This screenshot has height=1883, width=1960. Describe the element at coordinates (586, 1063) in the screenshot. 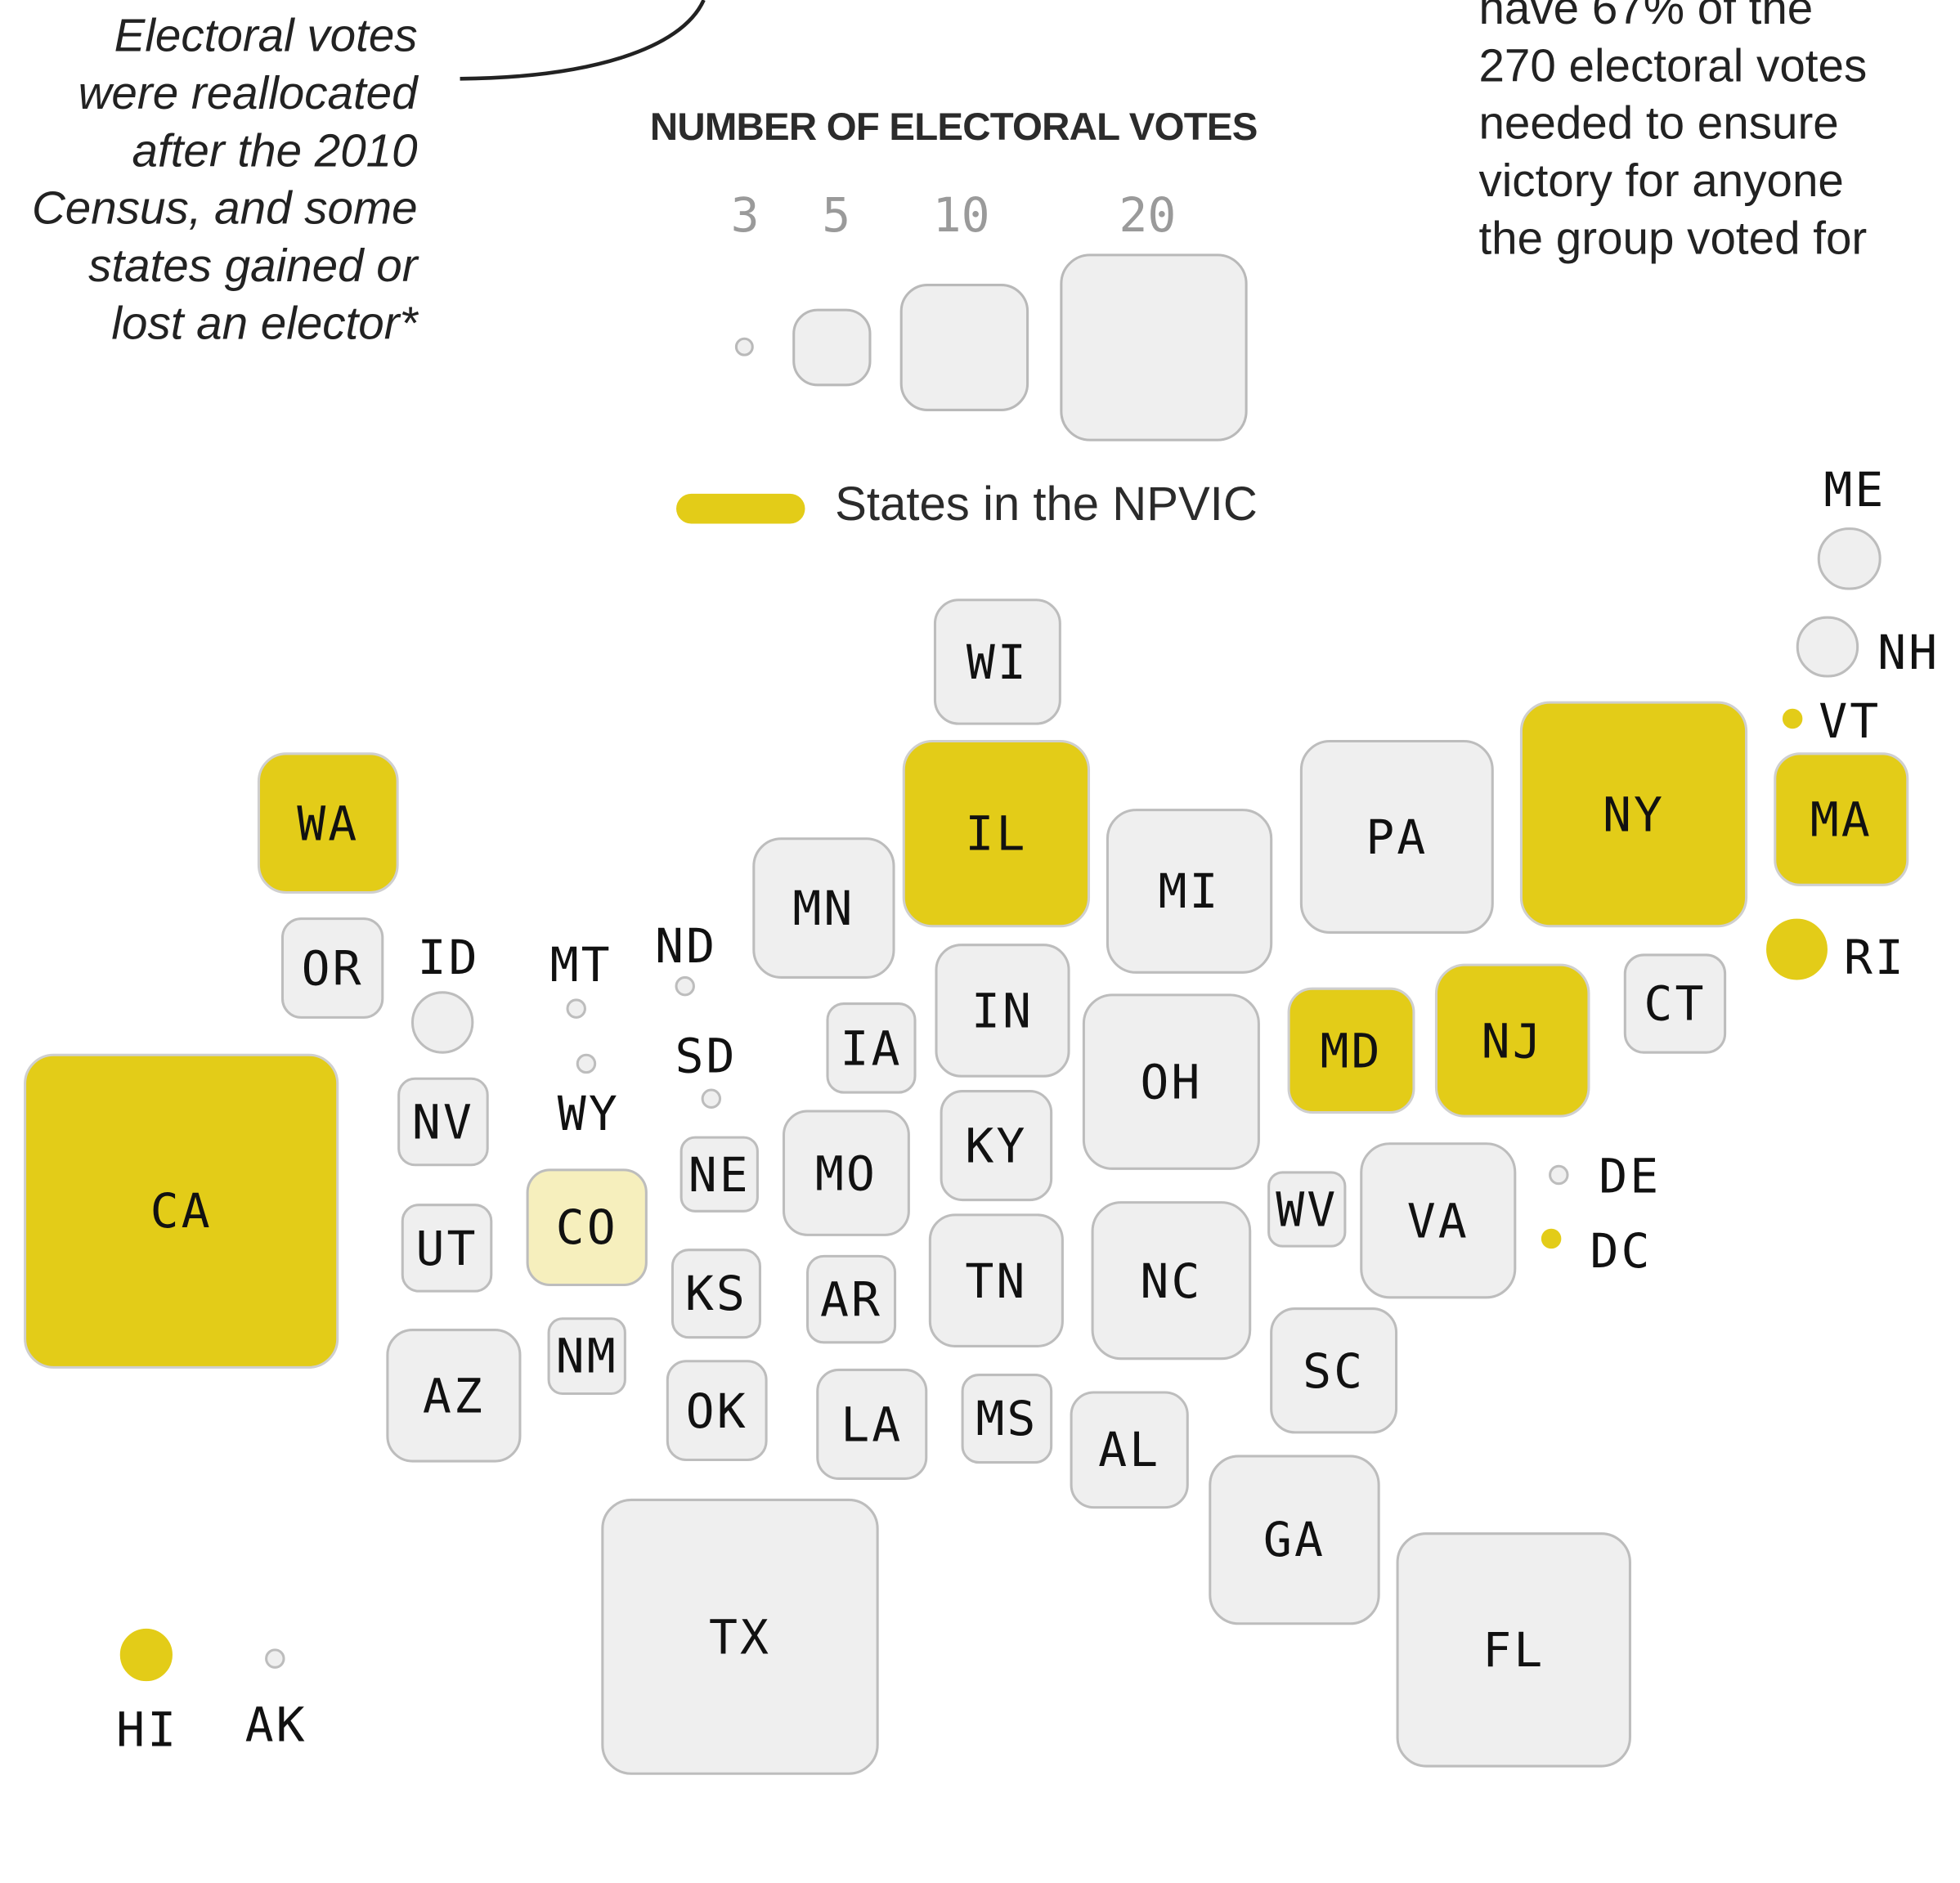

I see `state-wy` at that location.